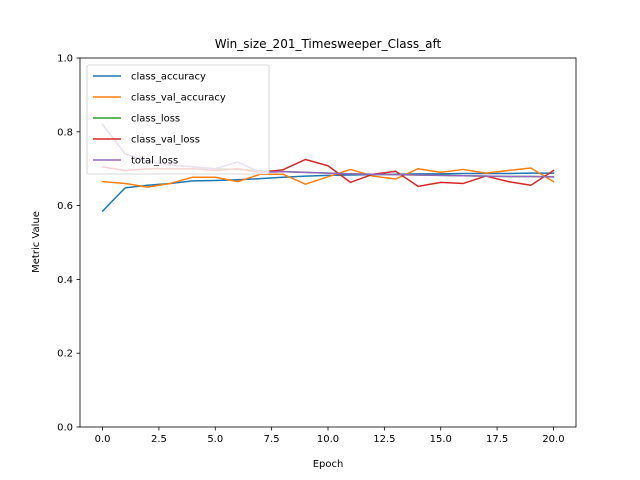  What do you see at coordinates (553, 439) in the screenshot?
I see `x-tick-label: 20.0` at bounding box center [553, 439].